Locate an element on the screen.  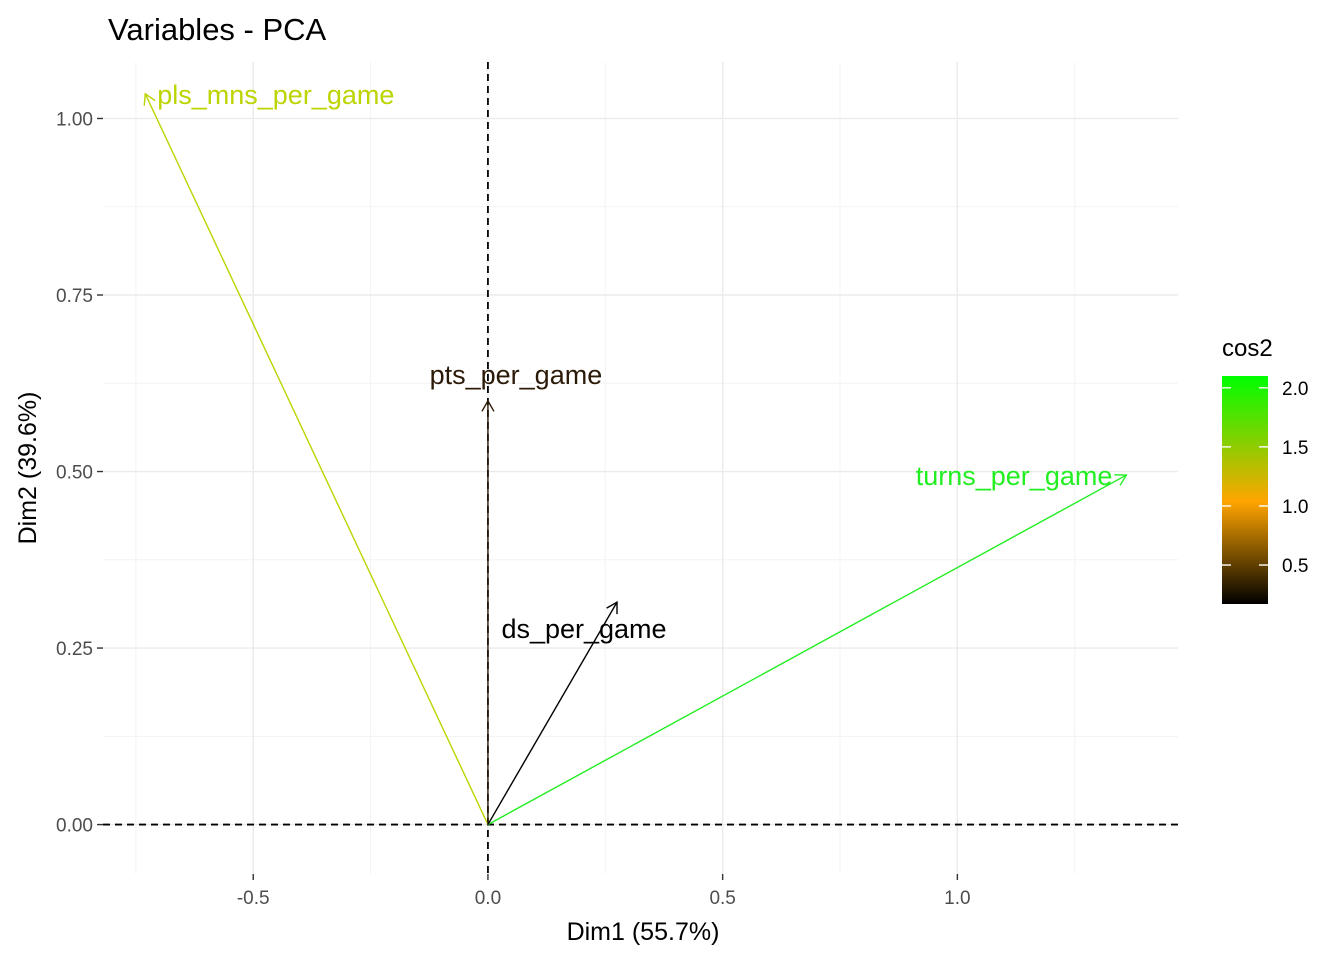
variable-label: pts_per_game is located at coordinates (516, 375).